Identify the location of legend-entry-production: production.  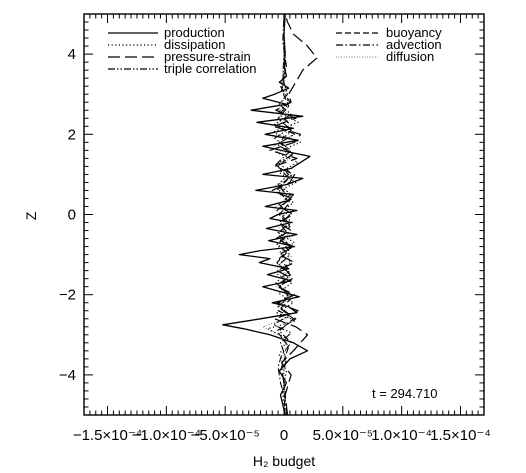
(166, 32).